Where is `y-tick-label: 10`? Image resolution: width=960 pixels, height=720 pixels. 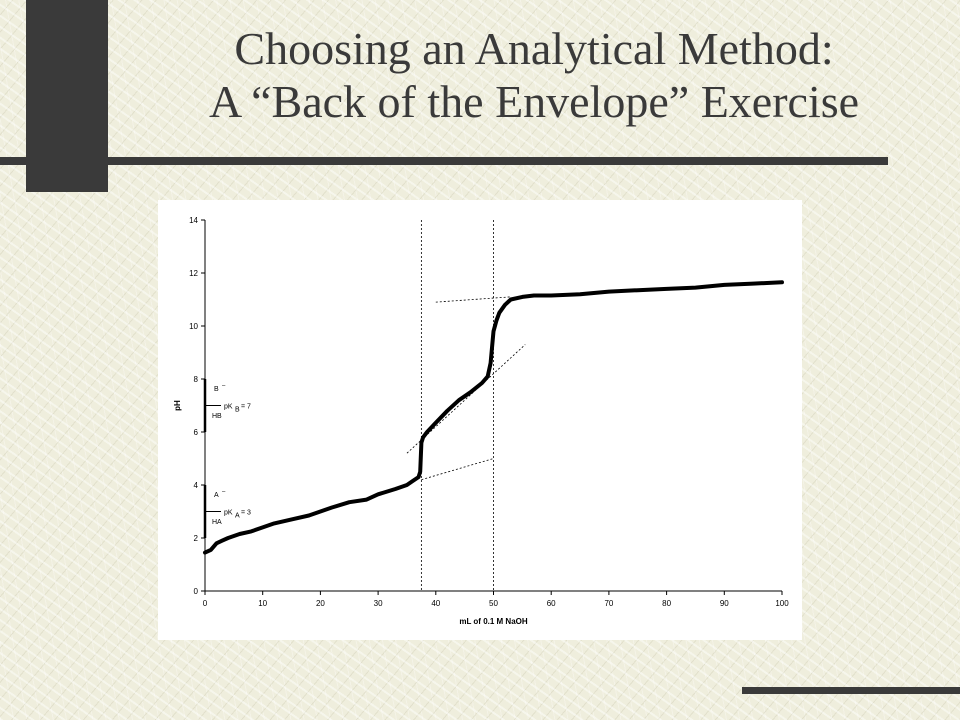
y-tick-label: 10 is located at coordinates (193, 326).